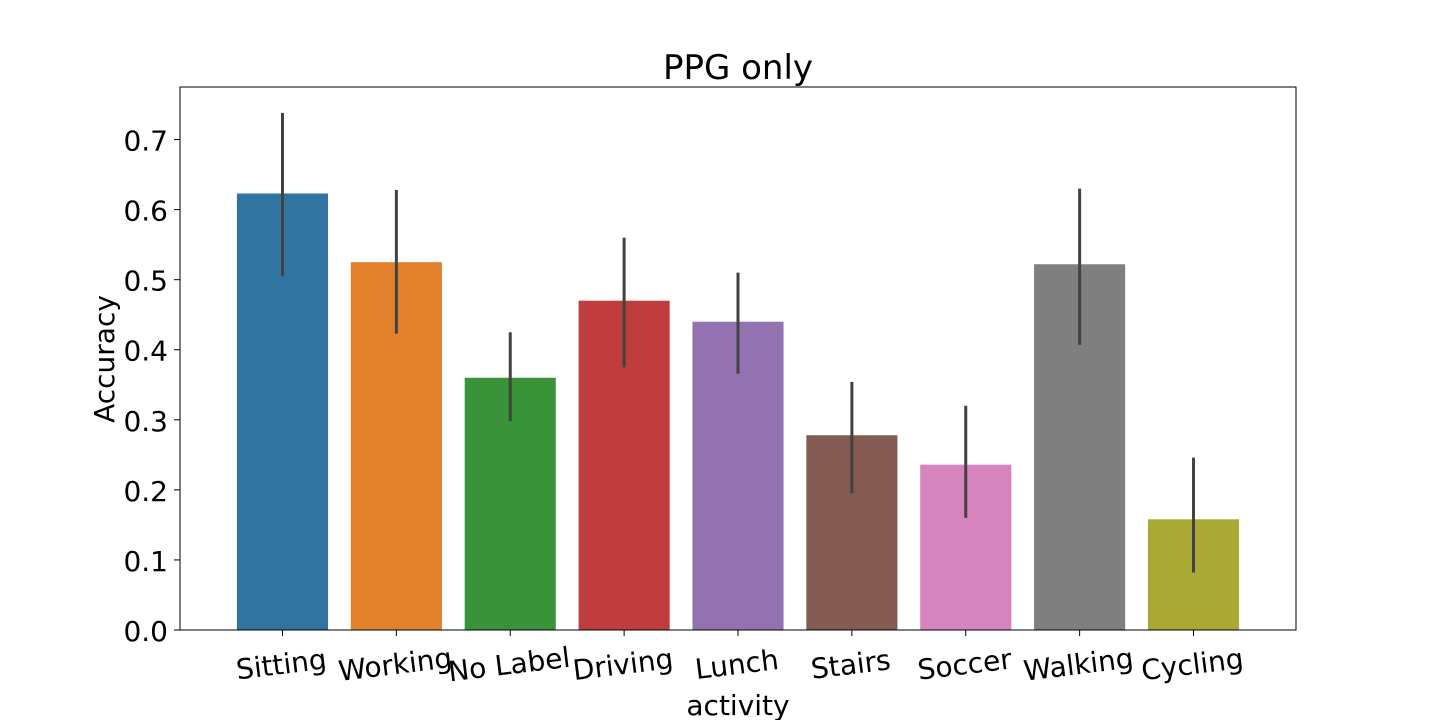  What do you see at coordinates (145, 211) in the screenshot?
I see `y-tick-label-6: 0.6` at bounding box center [145, 211].